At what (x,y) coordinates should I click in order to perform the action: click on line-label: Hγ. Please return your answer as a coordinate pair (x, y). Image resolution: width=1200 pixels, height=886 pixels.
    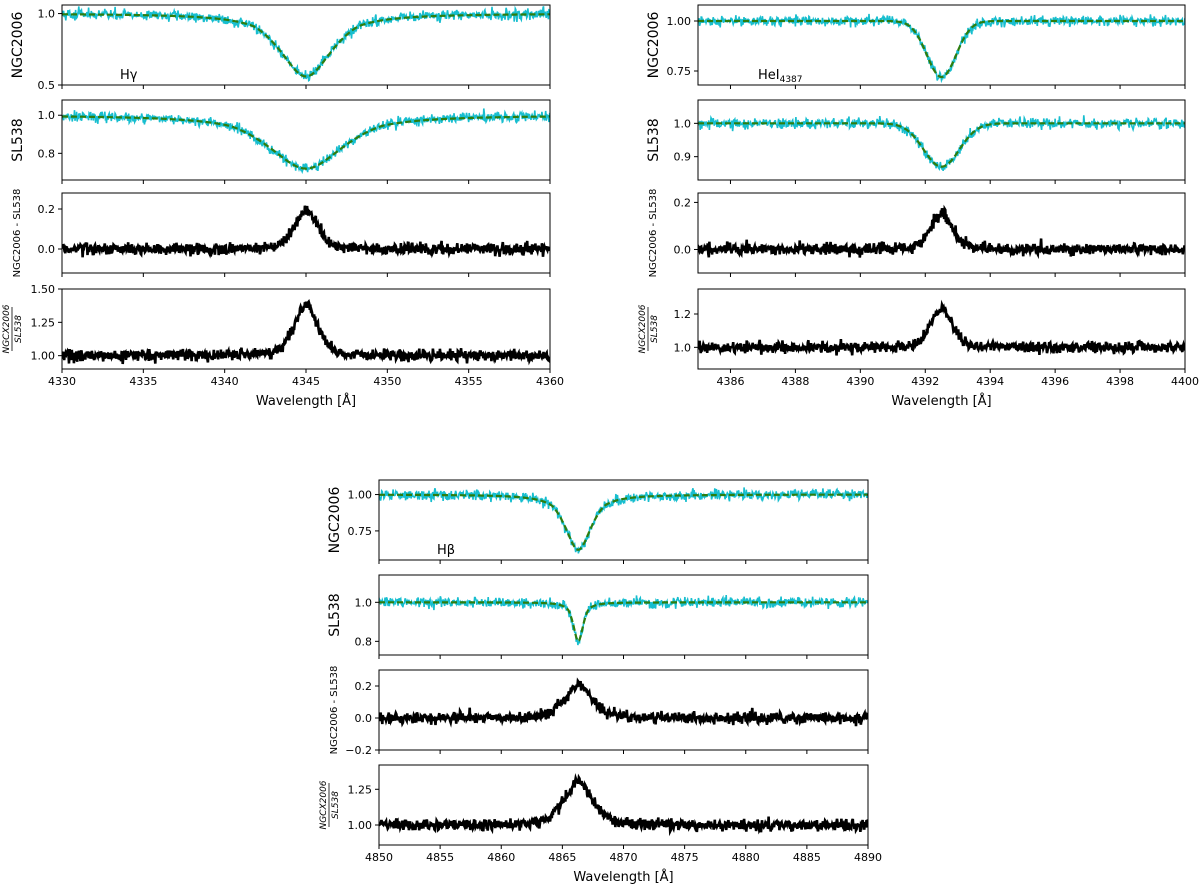
    Looking at the image, I should click on (129, 75).